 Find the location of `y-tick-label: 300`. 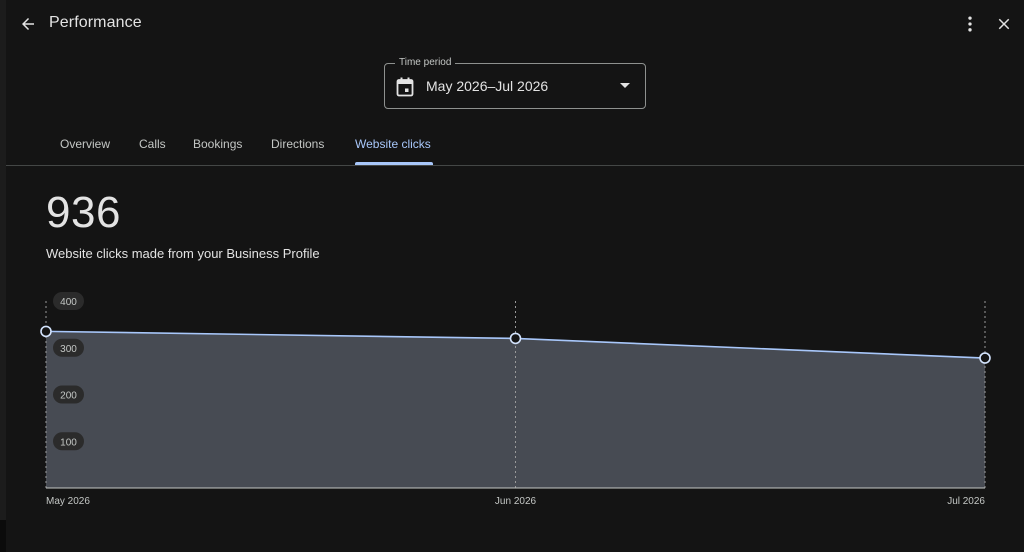

y-tick-label: 300 is located at coordinates (68, 349).